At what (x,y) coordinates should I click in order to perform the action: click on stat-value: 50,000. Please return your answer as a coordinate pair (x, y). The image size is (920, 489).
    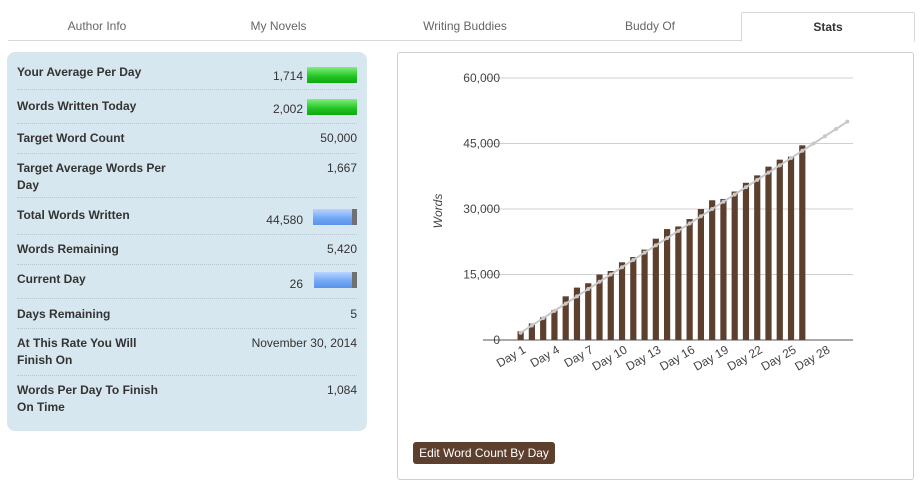
    Looking at the image, I should click on (338, 138).